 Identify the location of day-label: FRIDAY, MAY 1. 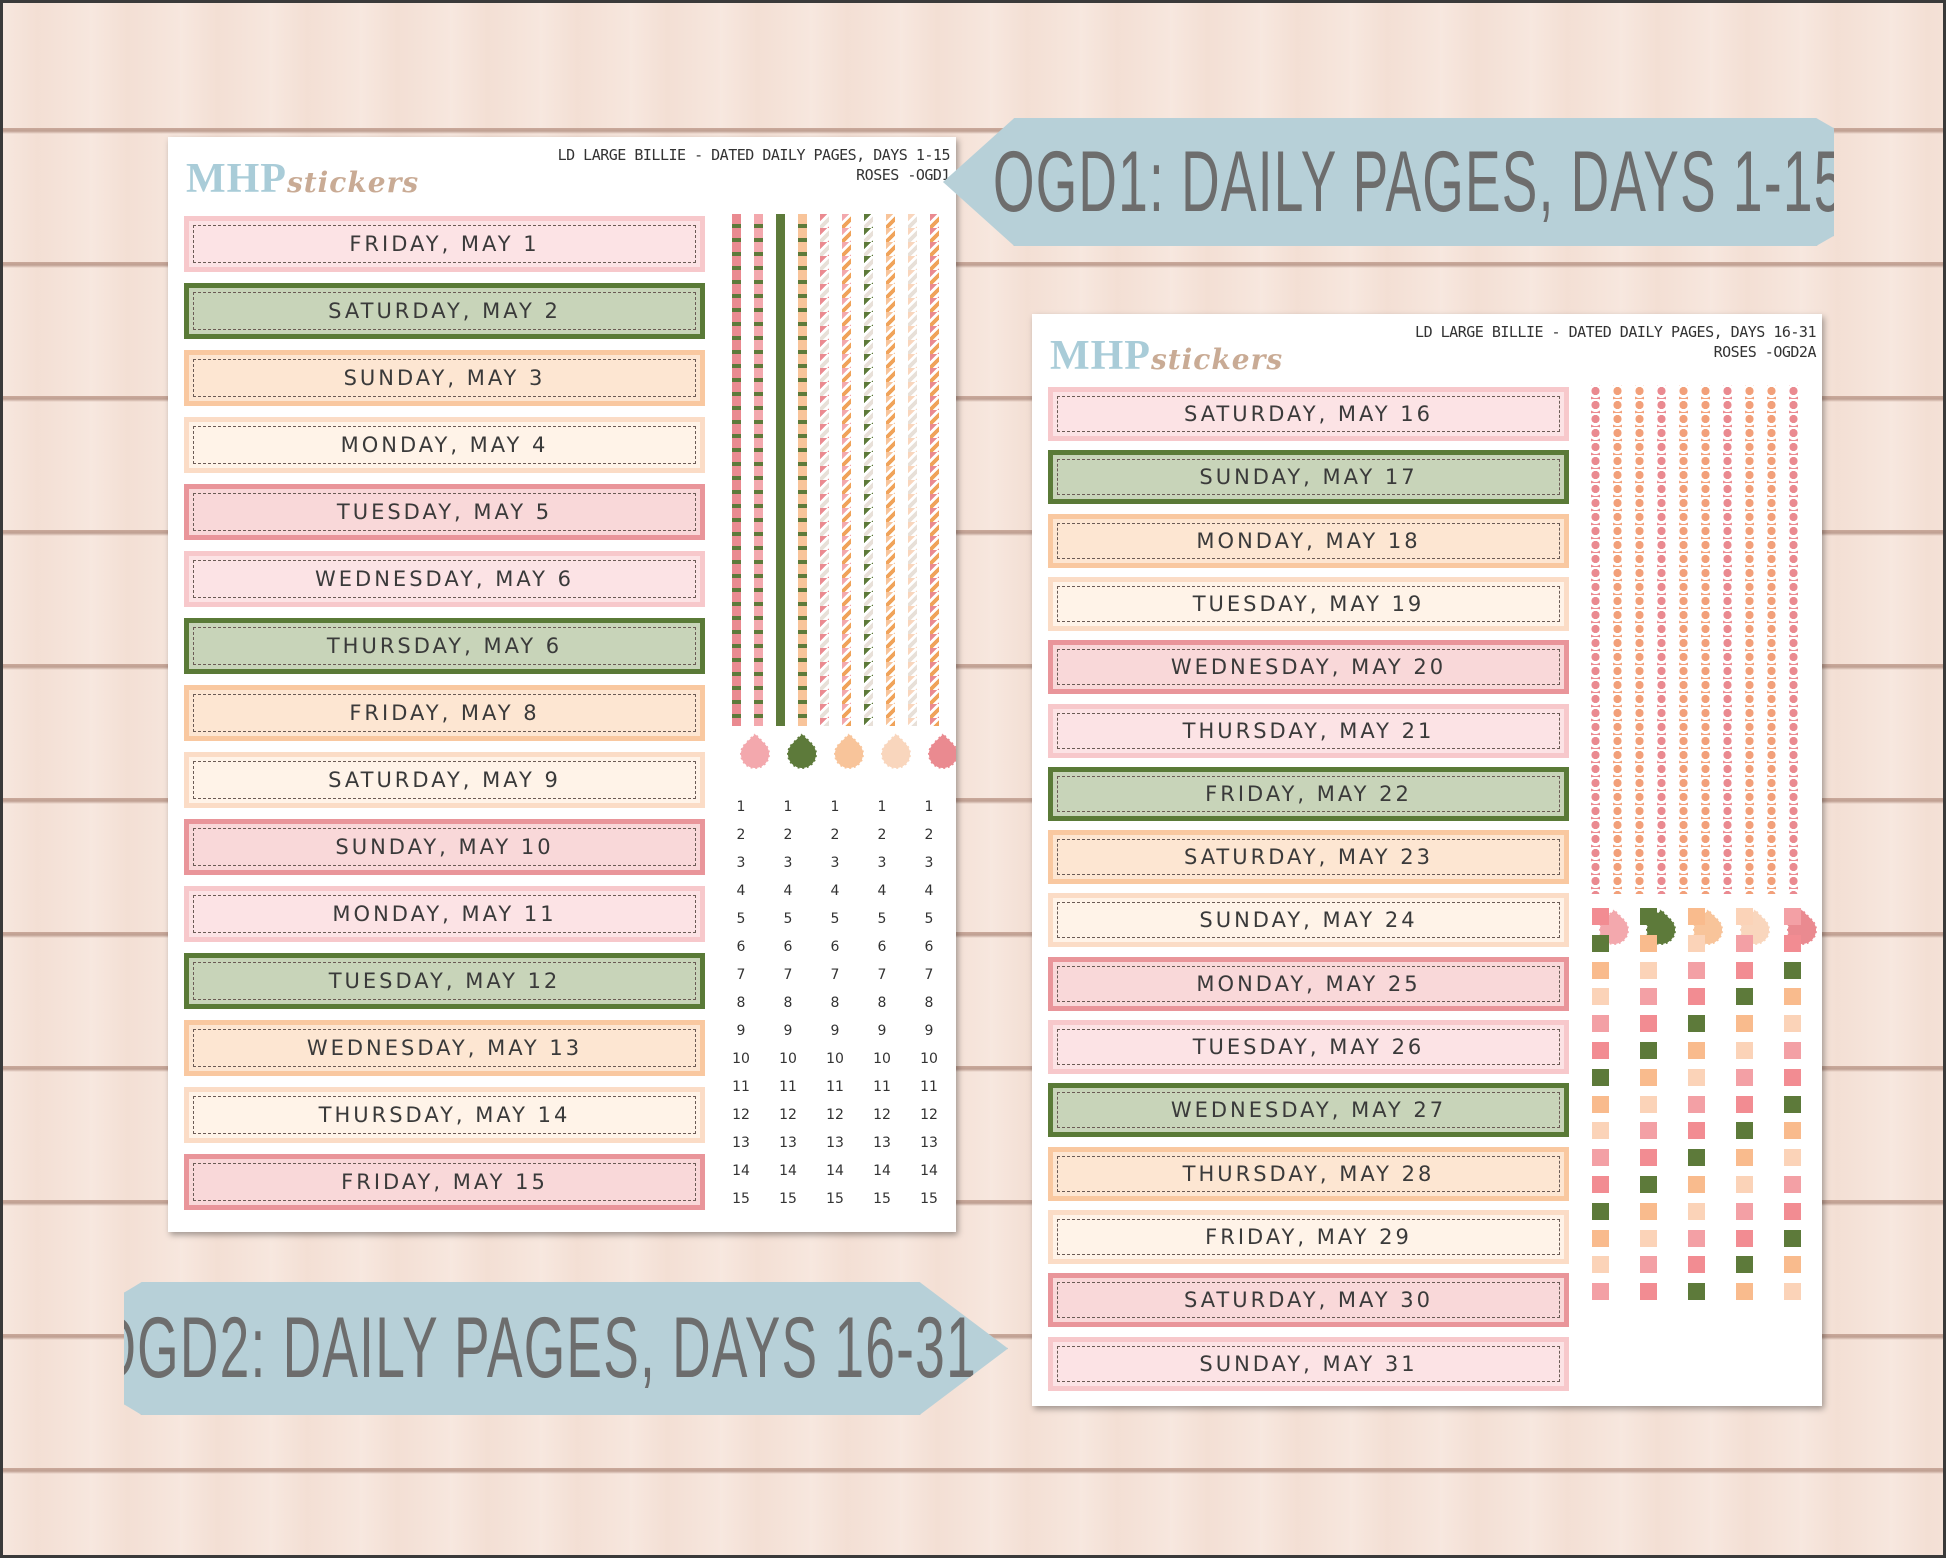
(444, 244).